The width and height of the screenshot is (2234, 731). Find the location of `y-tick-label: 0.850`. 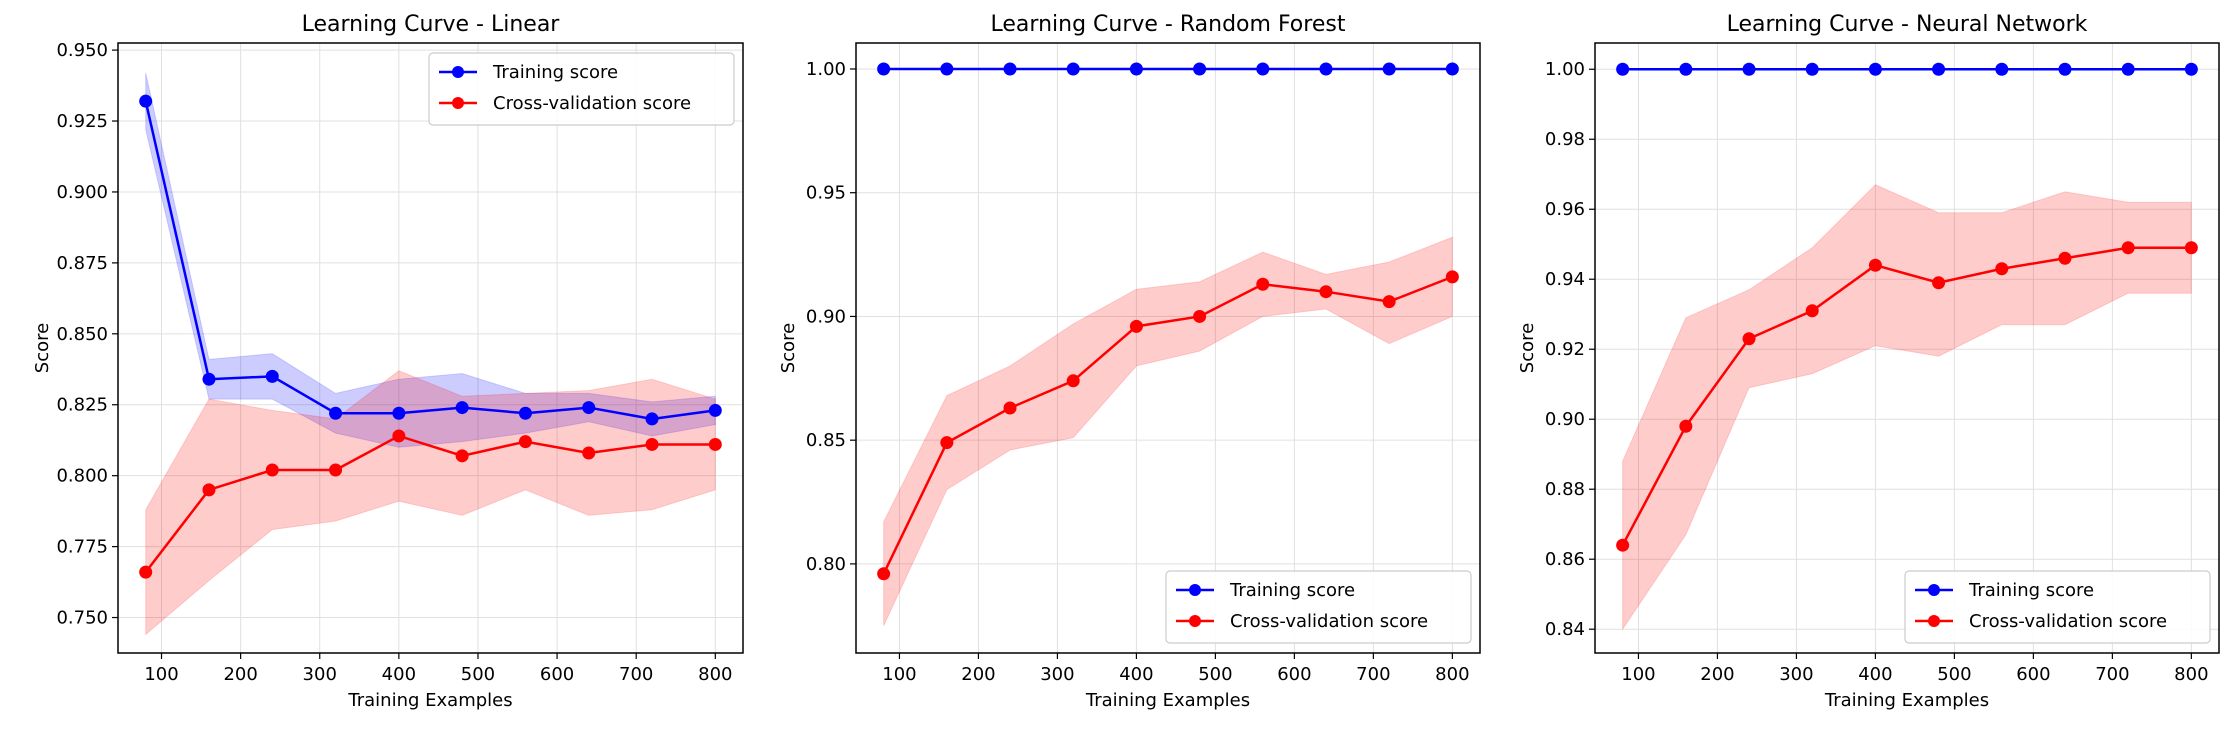

y-tick-label: 0.850 is located at coordinates (82, 334).